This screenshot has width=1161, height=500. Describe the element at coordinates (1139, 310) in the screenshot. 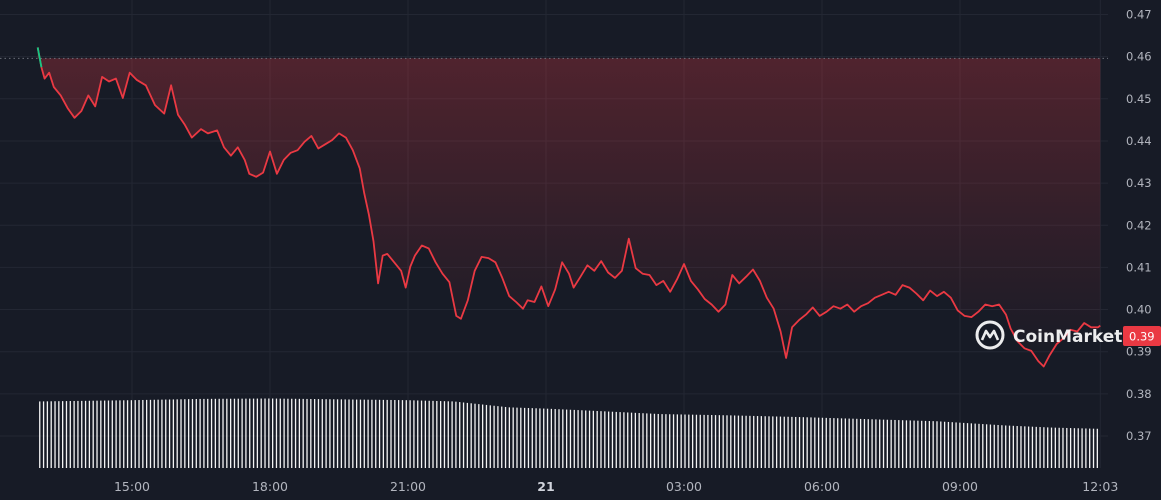

I see `y-tick-label: 0.40` at that location.